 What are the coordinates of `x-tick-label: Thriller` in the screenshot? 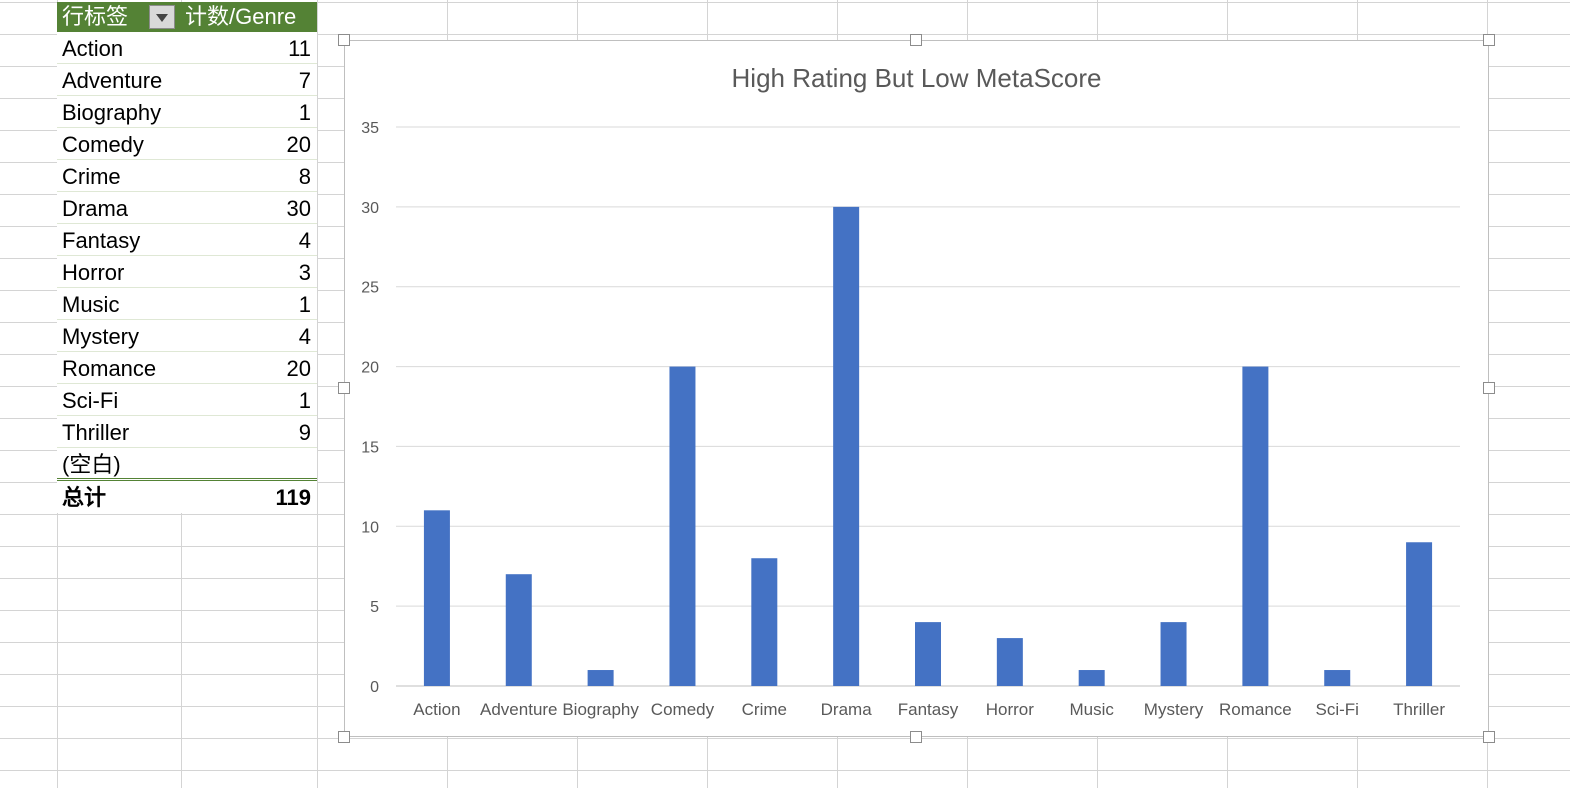 It's located at (1419, 709).